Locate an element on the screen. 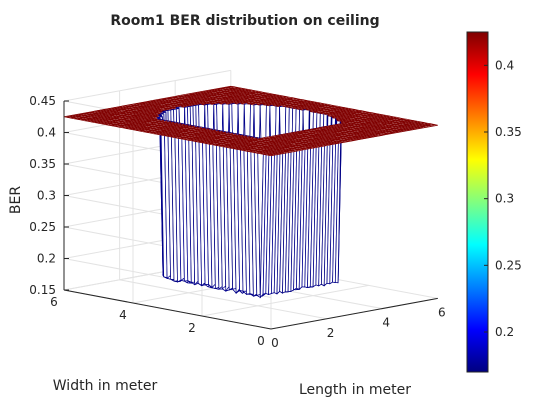  y-tick-label: 0 is located at coordinates (261, 341).